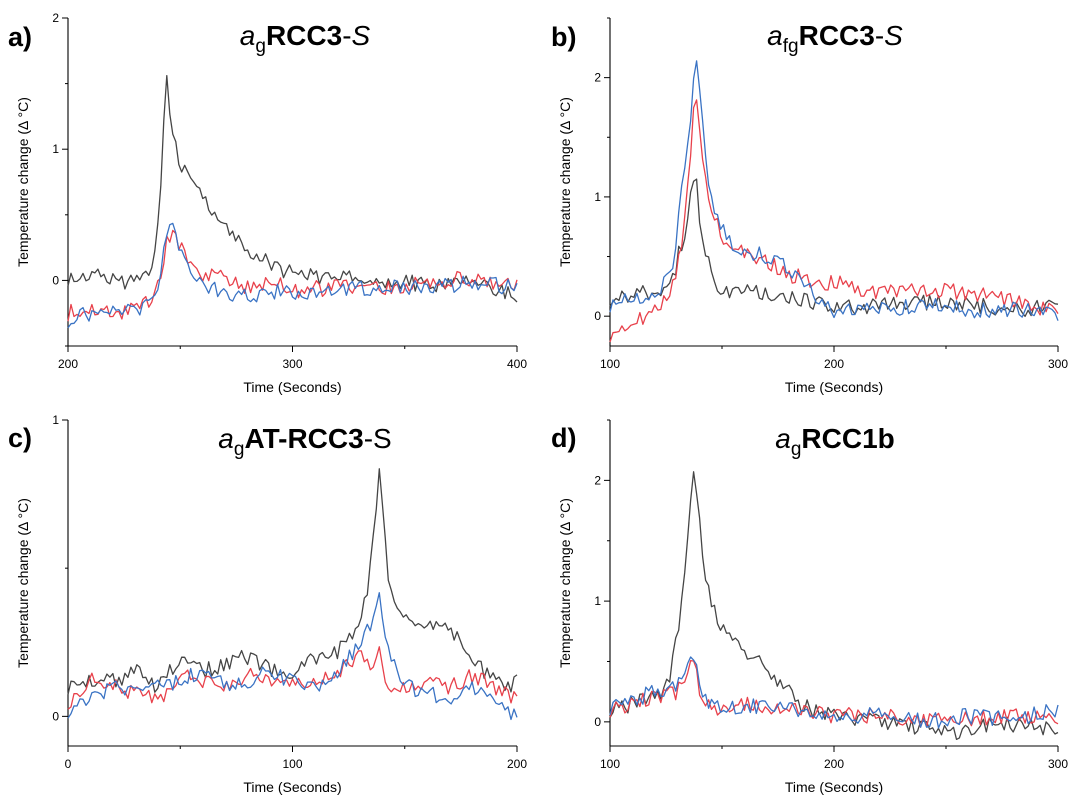  What do you see at coordinates (20, 37) in the screenshot?
I see `panel-label: a)` at bounding box center [20, 37].